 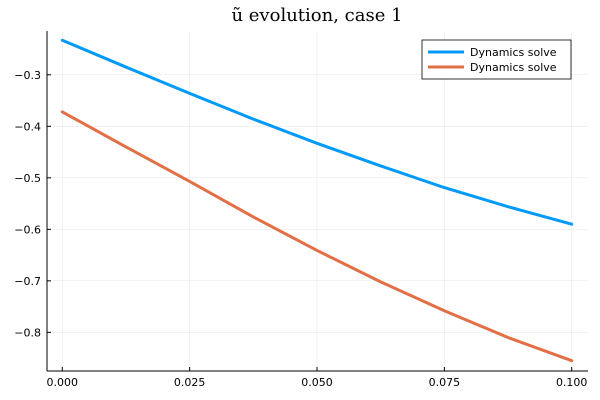 What do you see at coordinates (27, 75) in the screenshot?
I see `y-tick-label-0: −0.3` at bounding box center [27, 75].